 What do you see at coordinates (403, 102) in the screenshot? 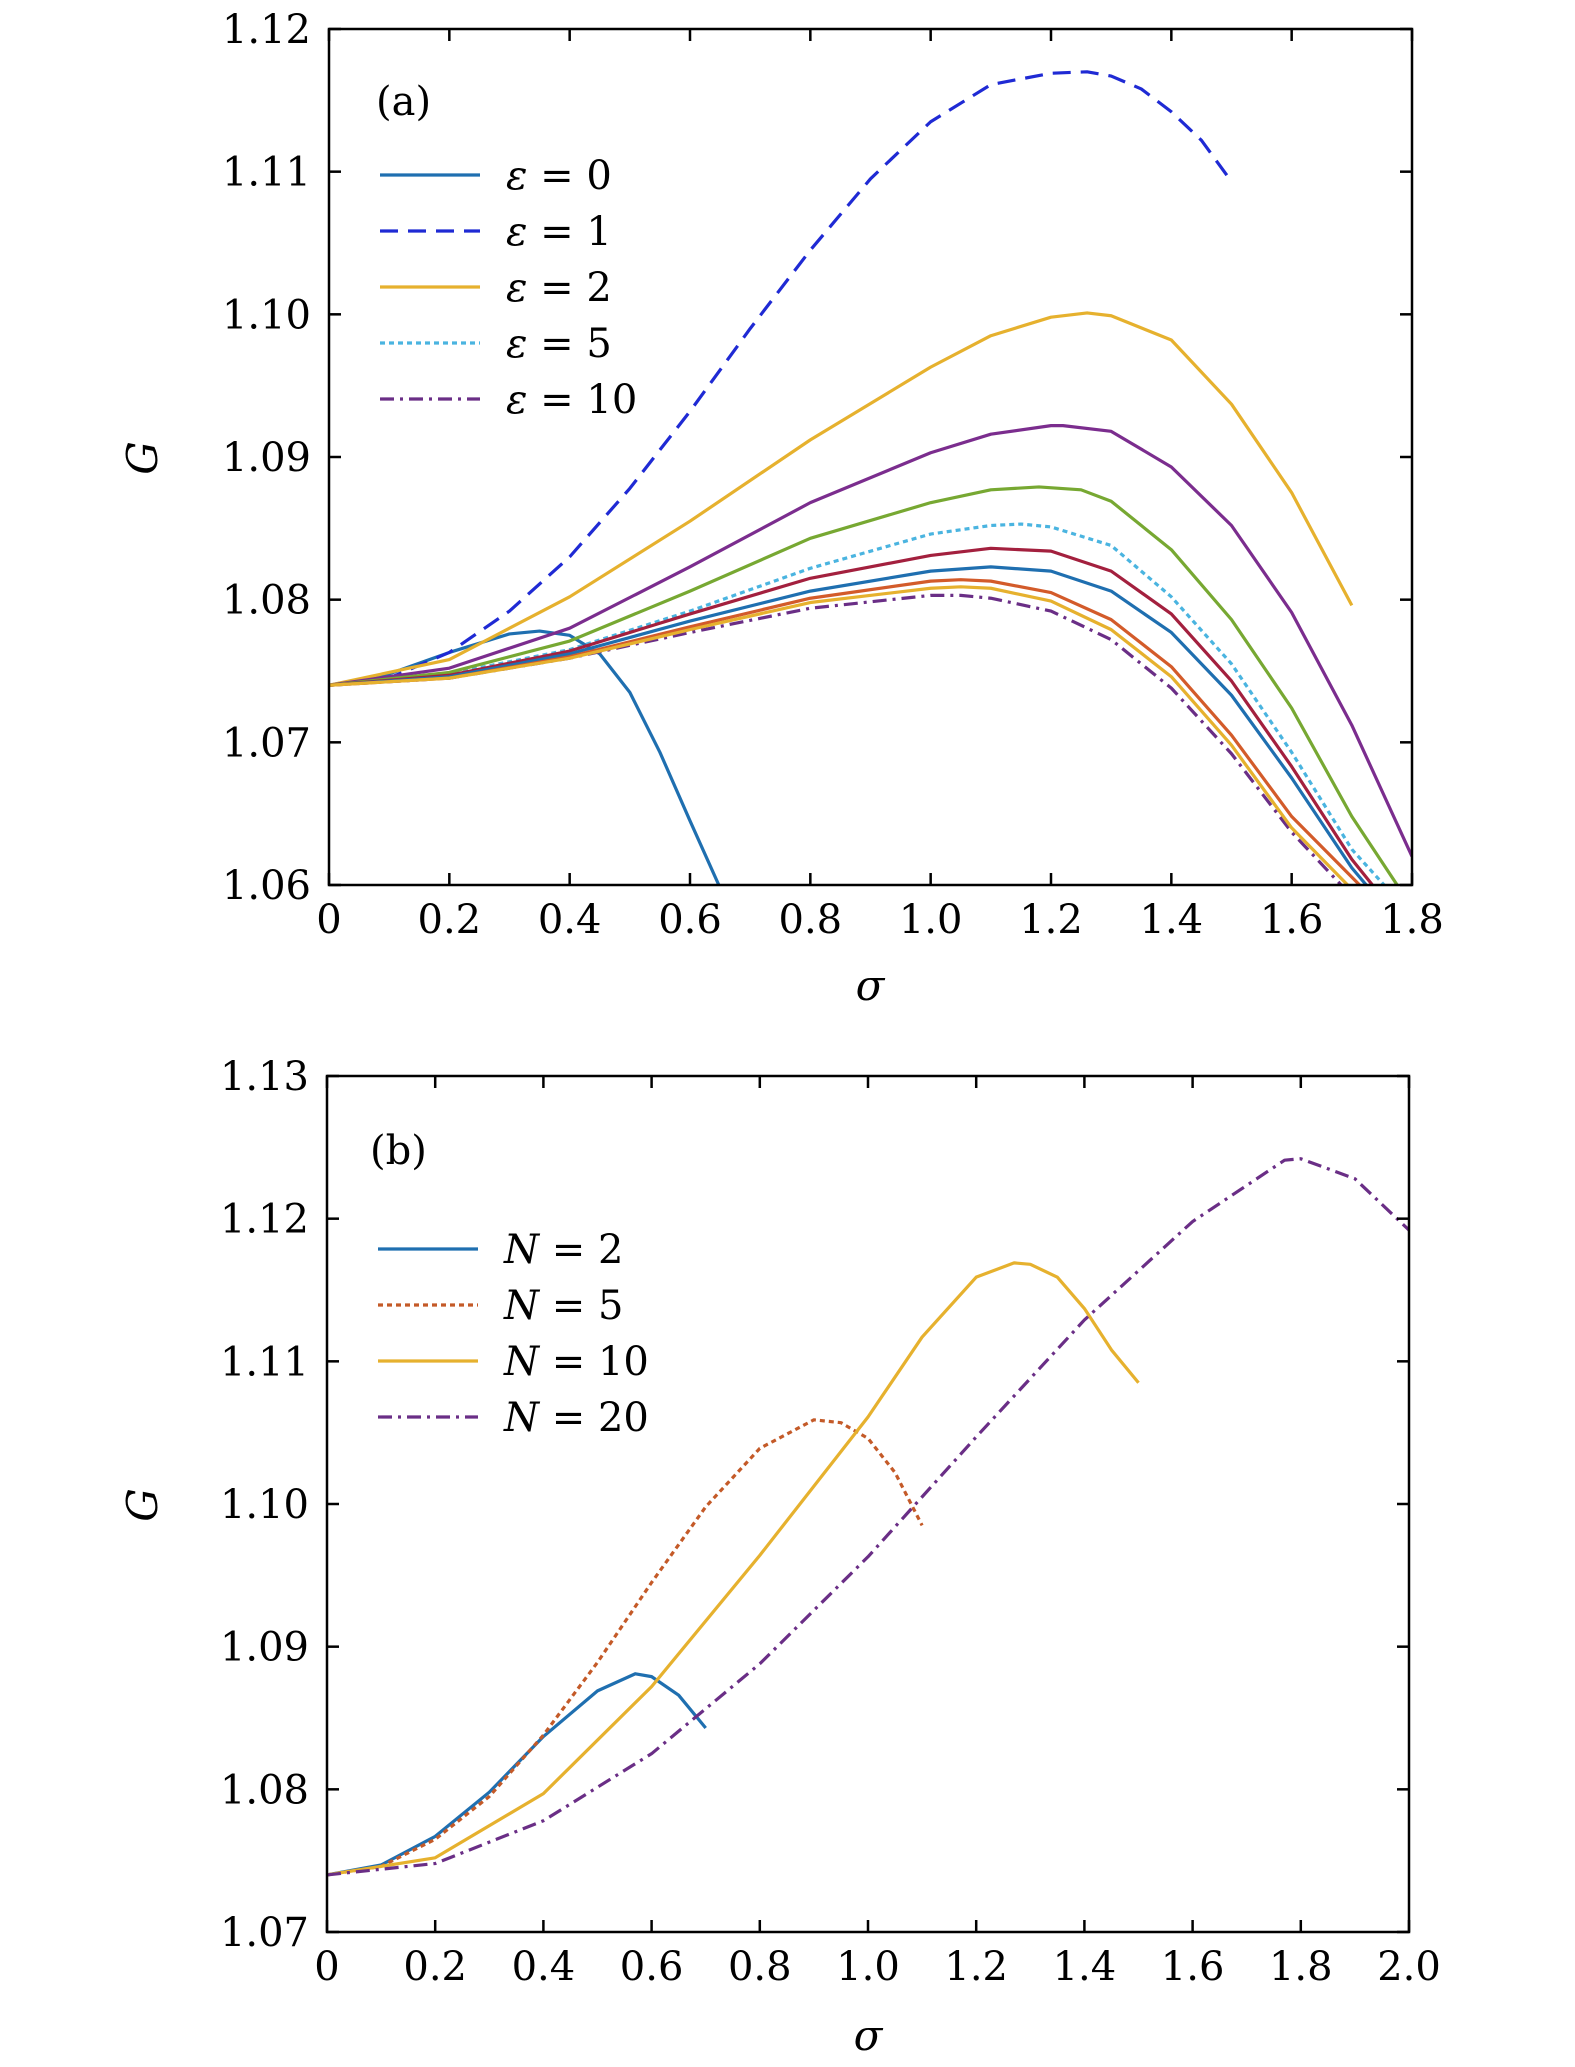
I see `panel-label: (a)` at bounding box center [403, 102].